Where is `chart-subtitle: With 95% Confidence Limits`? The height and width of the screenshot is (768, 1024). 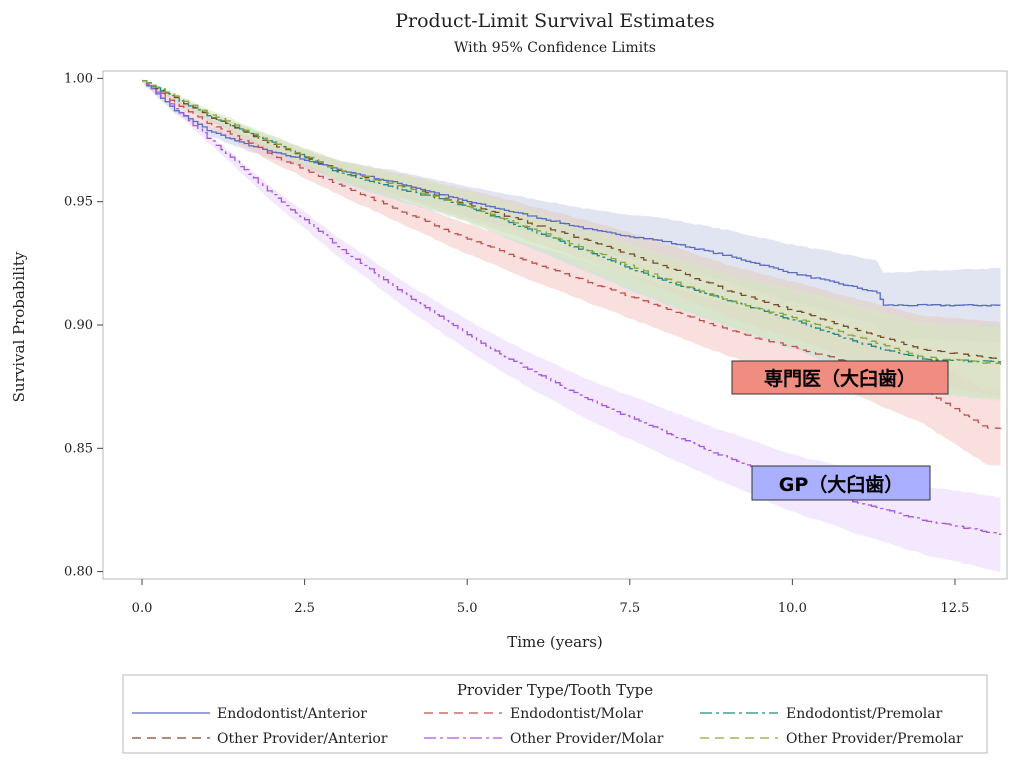 chart-subtitle: With 95% Confidence Limits is located at coordinates (555, 48).